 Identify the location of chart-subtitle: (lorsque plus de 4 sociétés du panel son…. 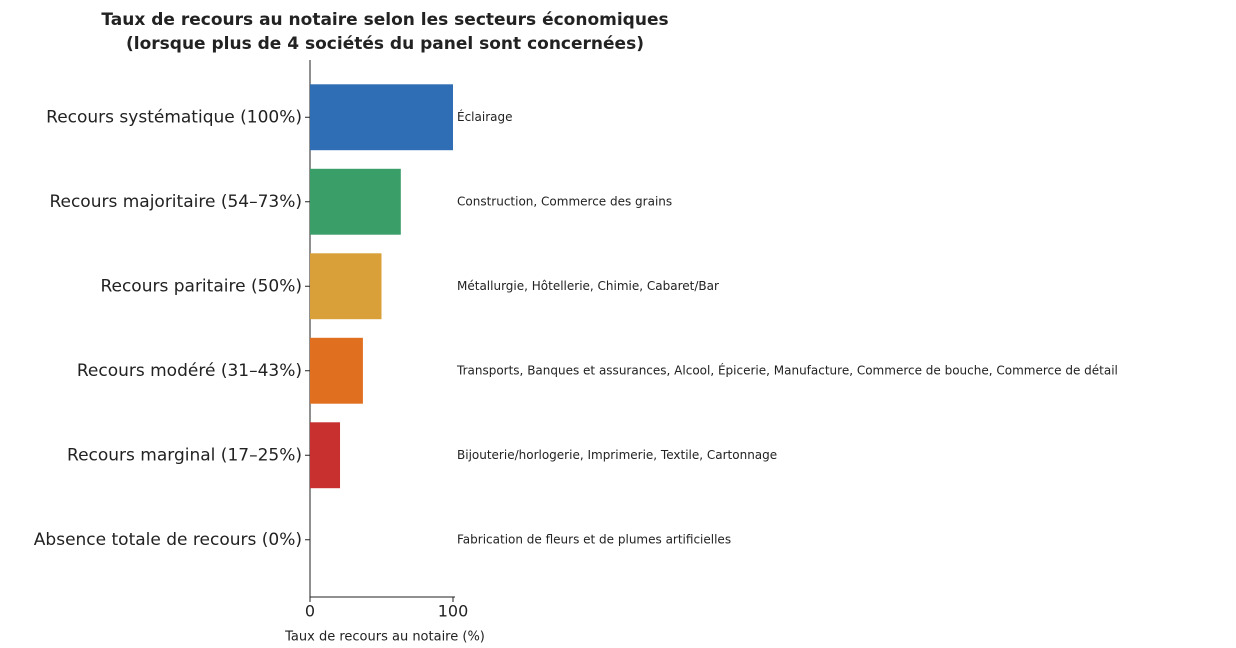
(385, 44).